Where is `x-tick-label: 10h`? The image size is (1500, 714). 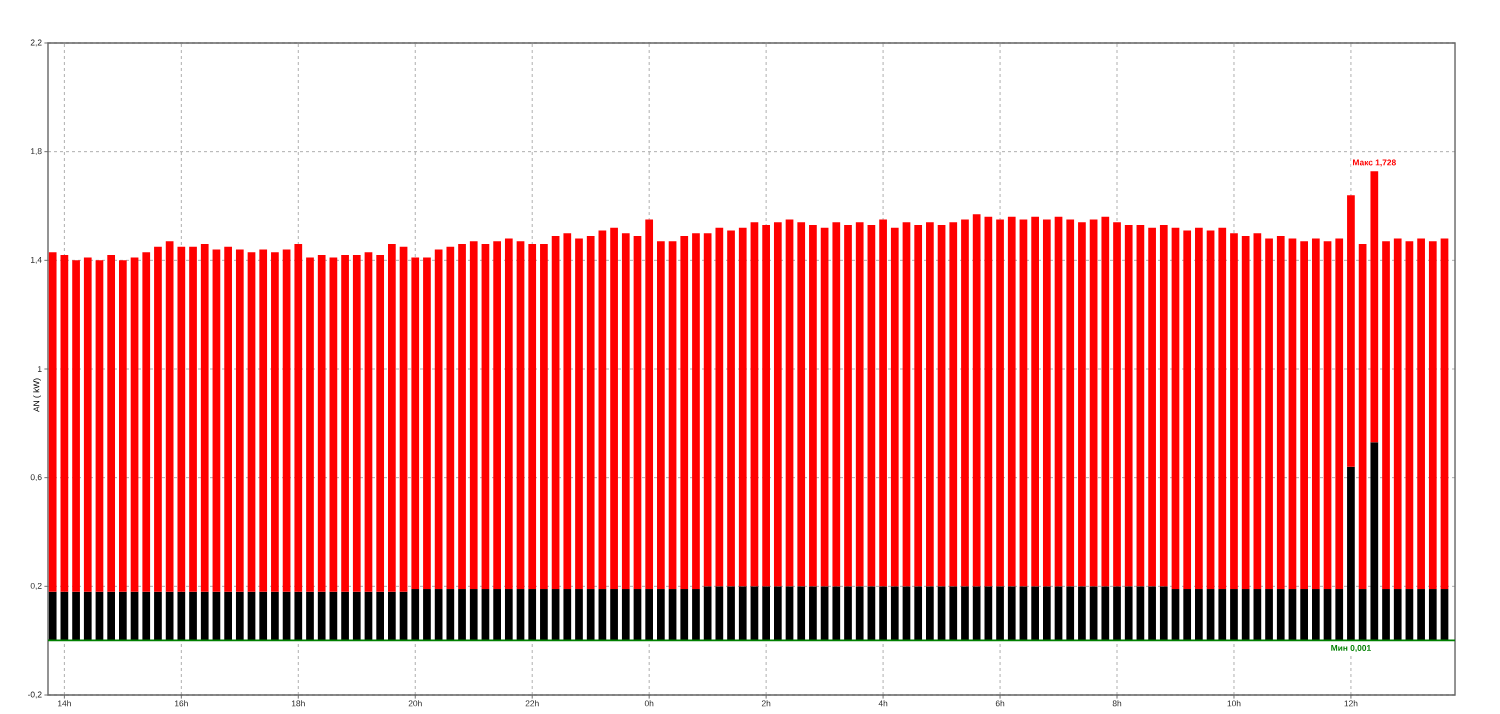
x-tick-label: 10h is located at coordinates (1234, 703).